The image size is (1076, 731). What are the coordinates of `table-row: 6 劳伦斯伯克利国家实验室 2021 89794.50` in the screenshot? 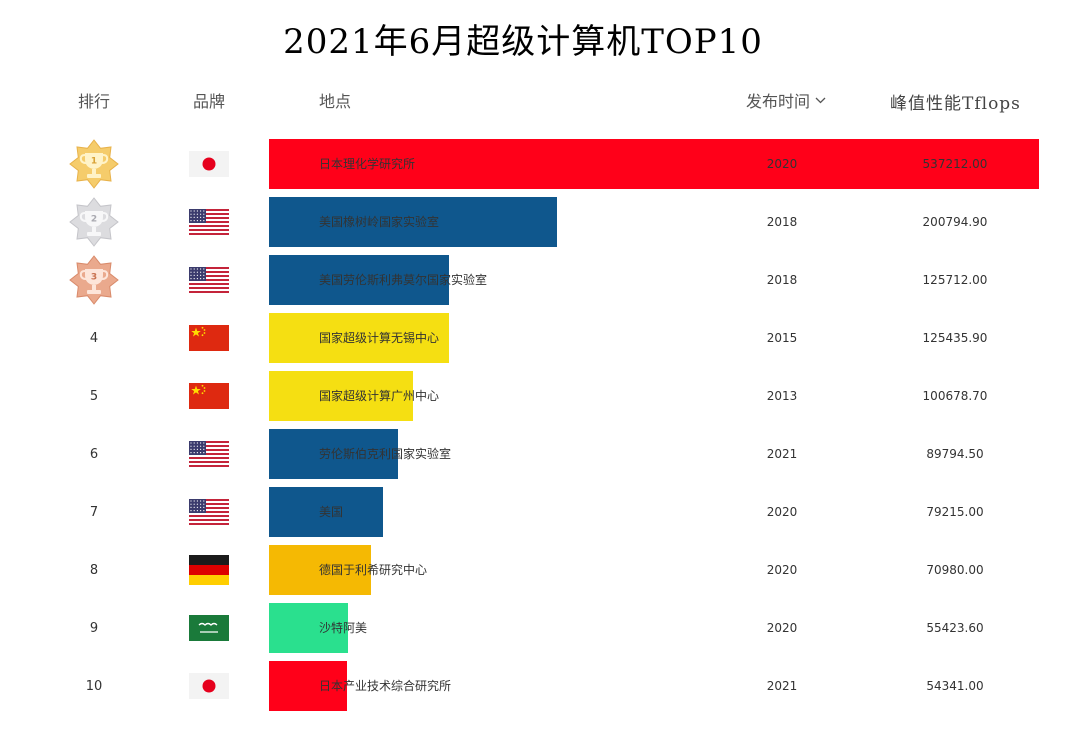 It's located at (538, 454).